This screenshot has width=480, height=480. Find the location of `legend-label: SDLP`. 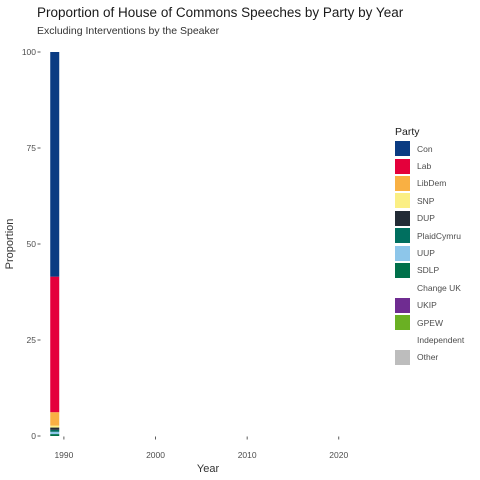

legend-label: SDLP is located at coordinates (428, 270).